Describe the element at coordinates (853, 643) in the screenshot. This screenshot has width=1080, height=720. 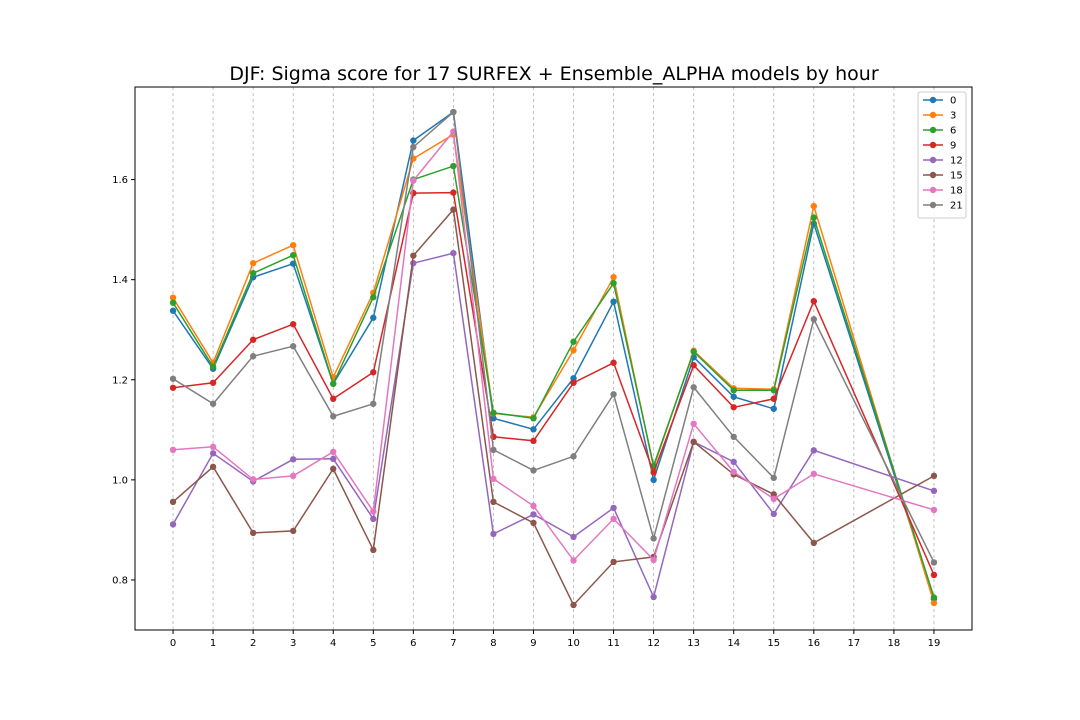
I see `x-tick-label: 17` at that location.